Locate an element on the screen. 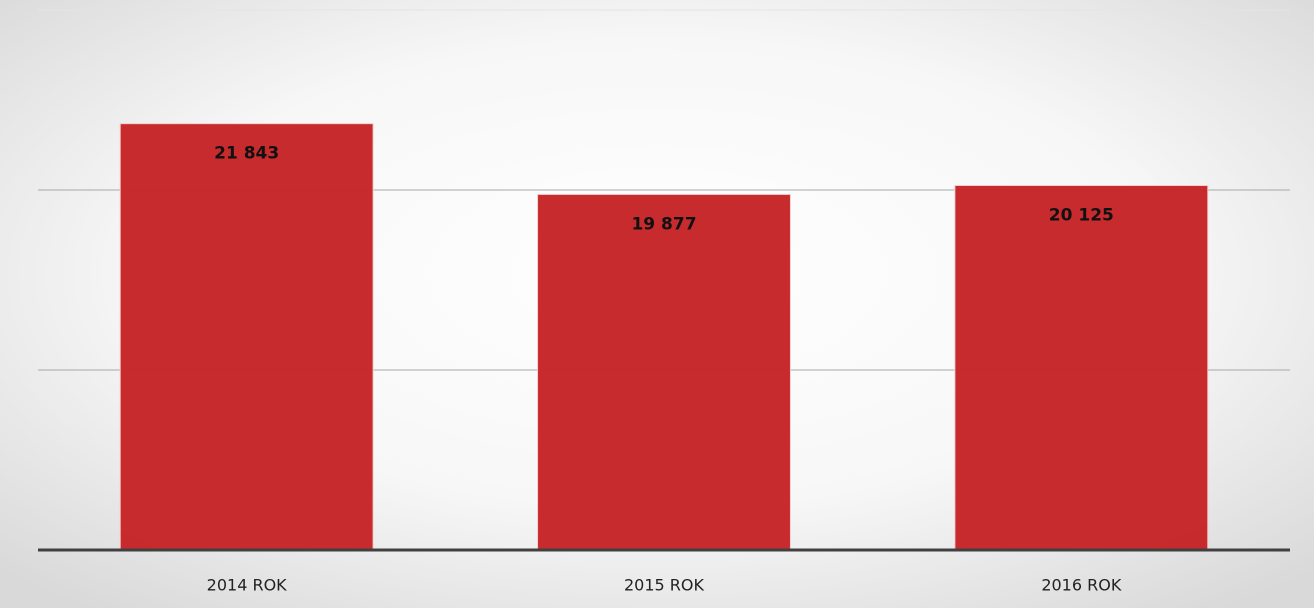  x-tick-label: 2015 ROK is located at coordinates (664, 585).